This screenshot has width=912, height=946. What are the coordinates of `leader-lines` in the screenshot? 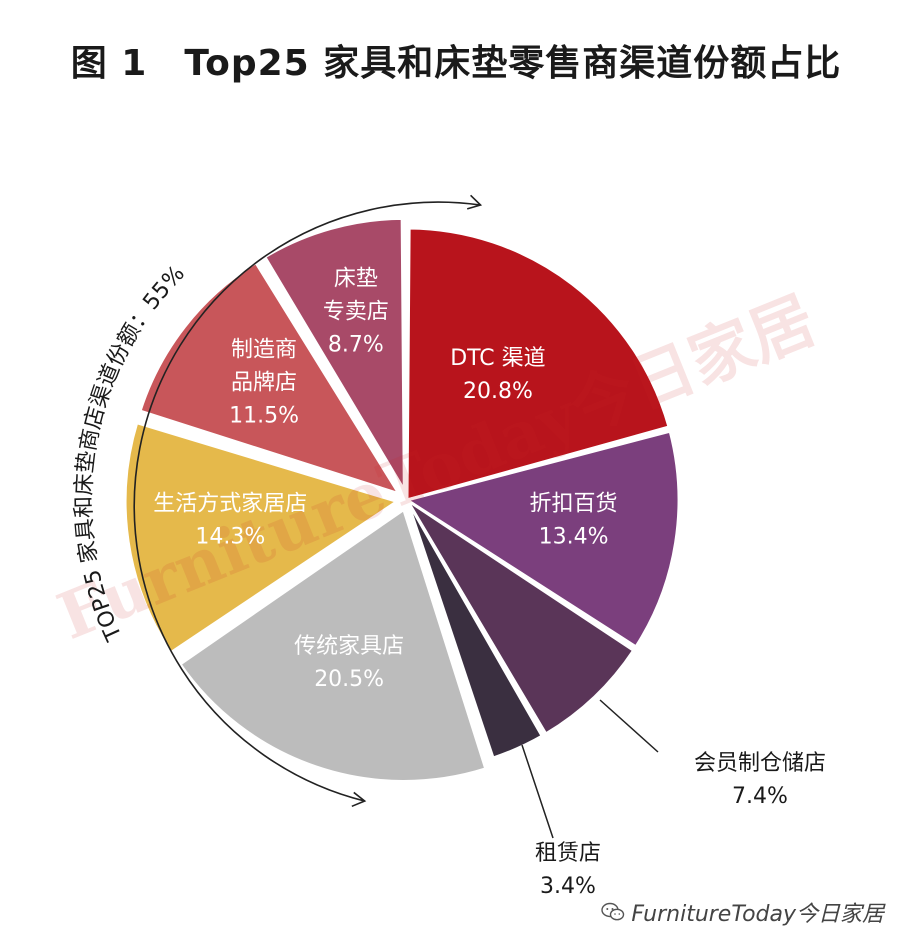 It's located at (590, 769).